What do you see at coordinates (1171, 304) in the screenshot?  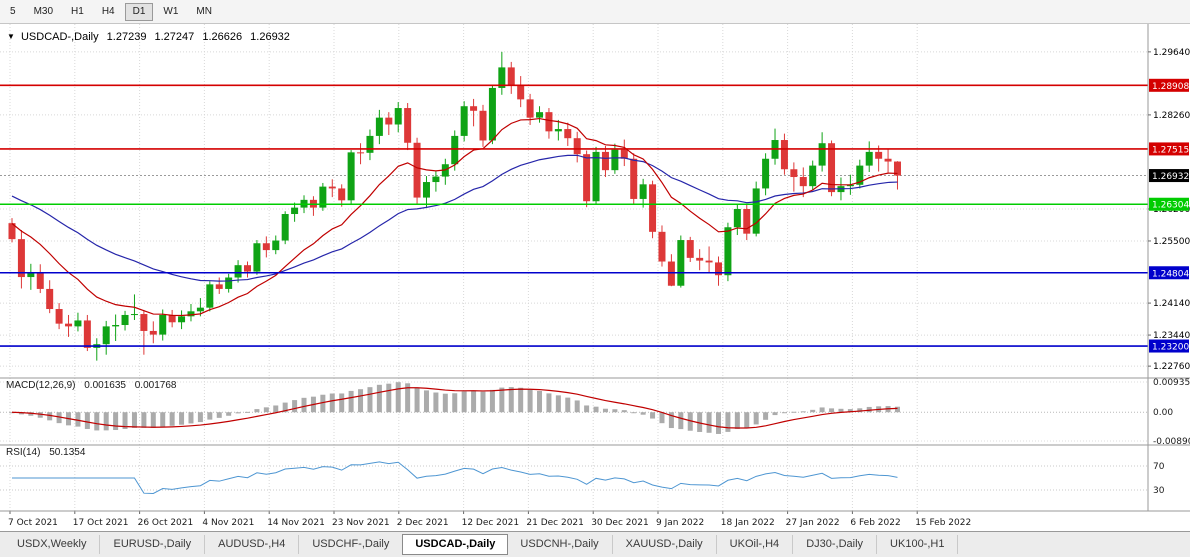 I see `svg-text: 1.24140` at bounding box center [1171, 304].